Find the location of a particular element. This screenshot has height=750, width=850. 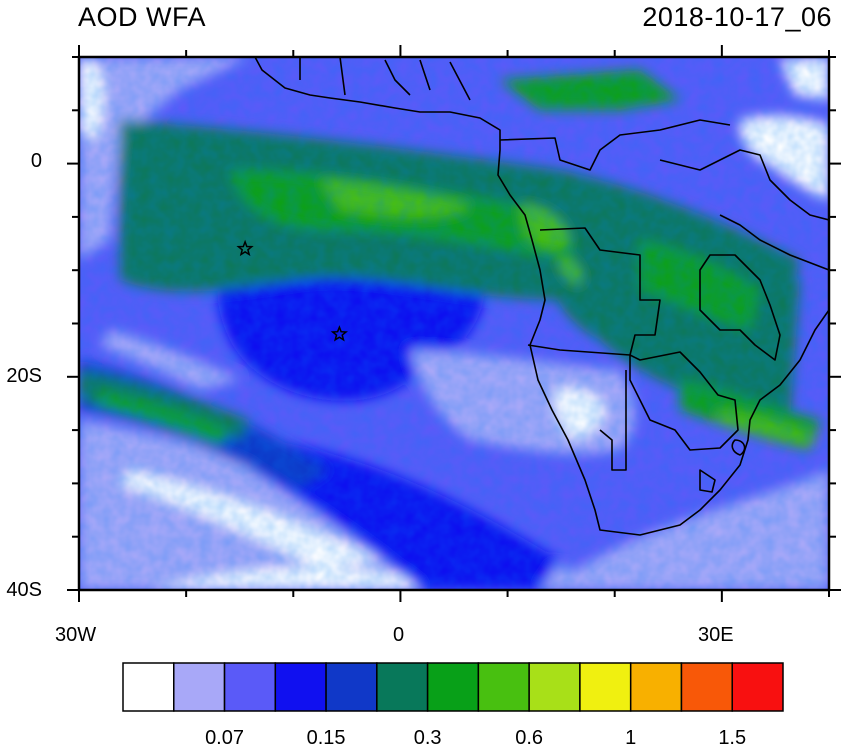

lon-label-30e: 30E is located at coordinates (716, 635).